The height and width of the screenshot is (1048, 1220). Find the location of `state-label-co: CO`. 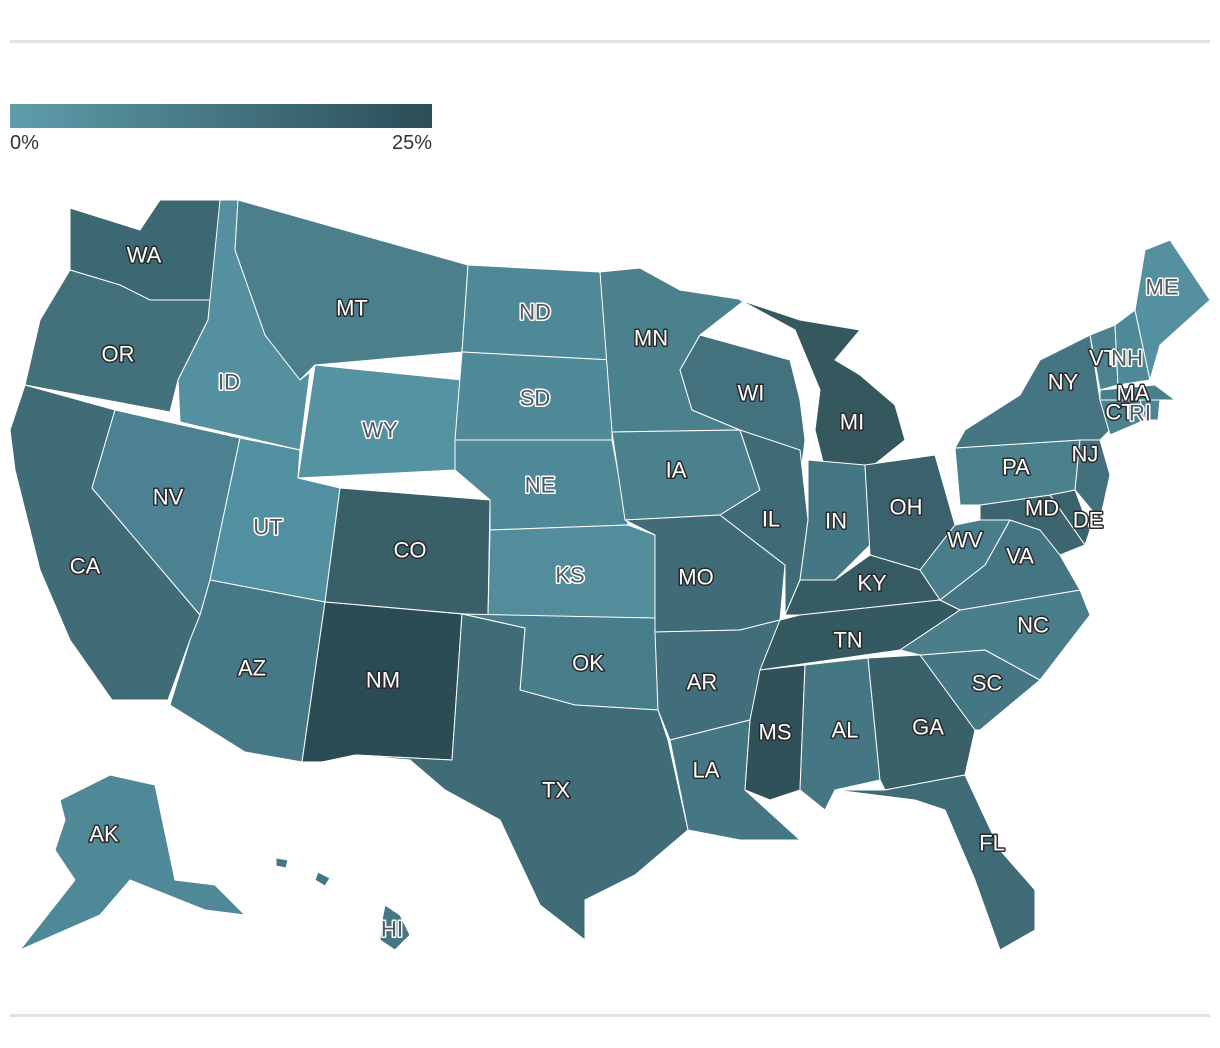

state-label-co: CO is located at coordinates (410, 550).